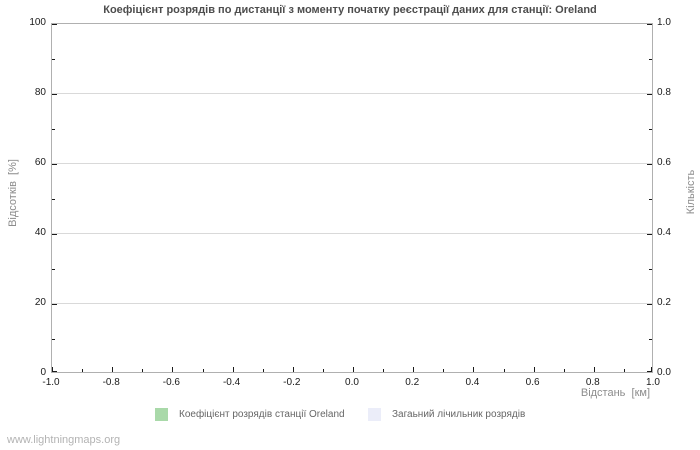  I want to click on x-tick-label: -0.6, so click(171, 382).